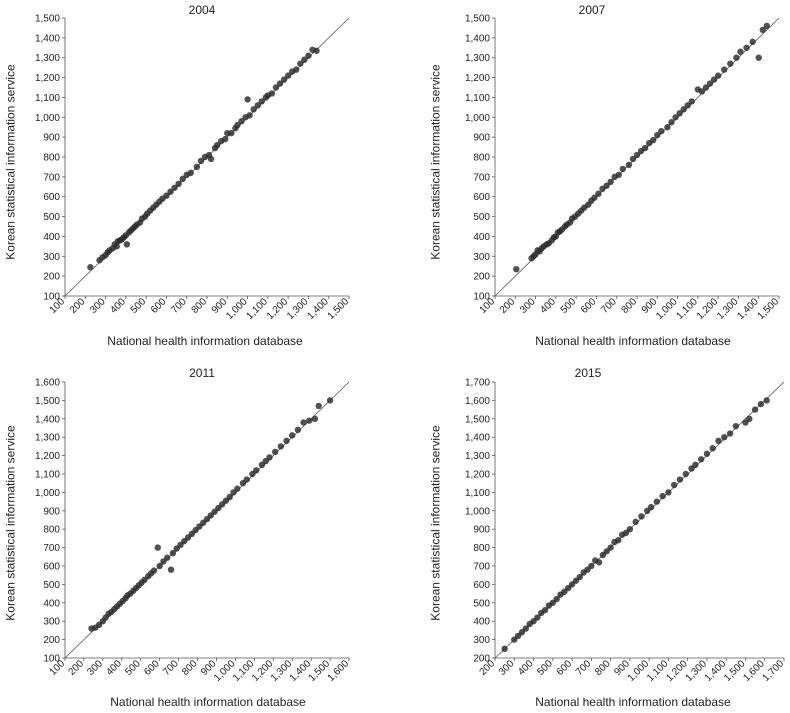 The height and width of the screenshot is (713, 790). What do you see at coordinates (477, 58) in the screenshot?
I see `y-tick-label: 1,300` at bounding box center [477, 58].